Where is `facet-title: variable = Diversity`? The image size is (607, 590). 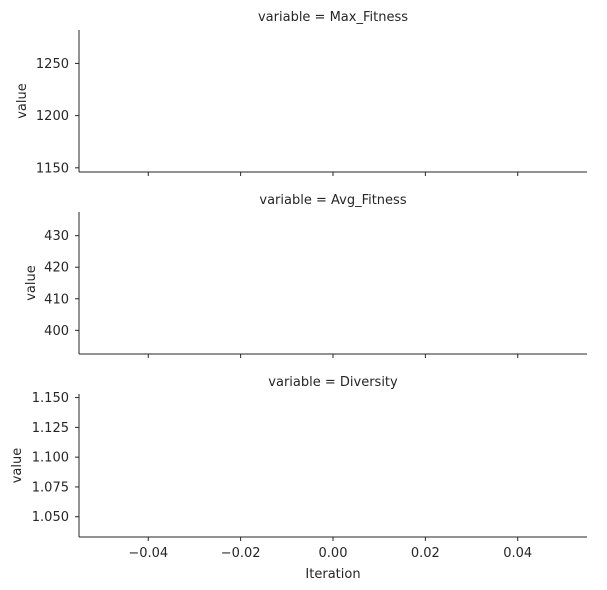 facet-title: variable = Diversity is located at coordinates (333, 382).